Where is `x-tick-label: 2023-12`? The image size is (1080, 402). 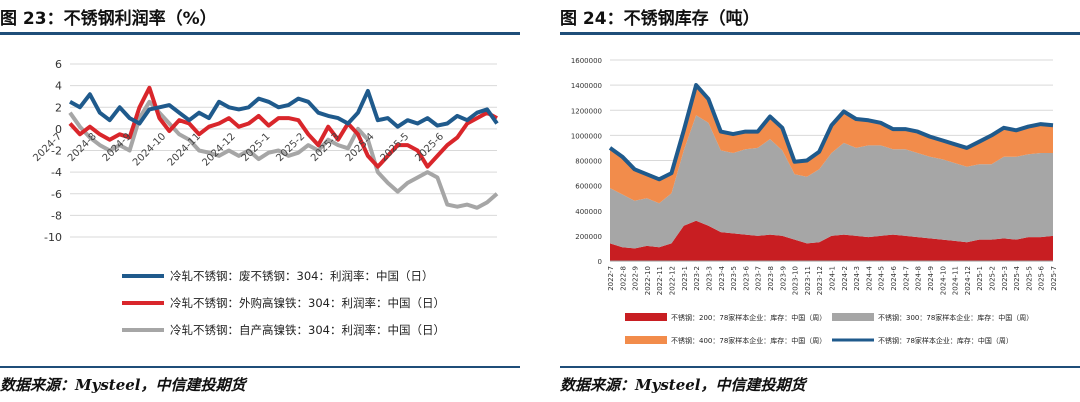 x-tick-label: 2023-12 is located at coordinates (820, 280).